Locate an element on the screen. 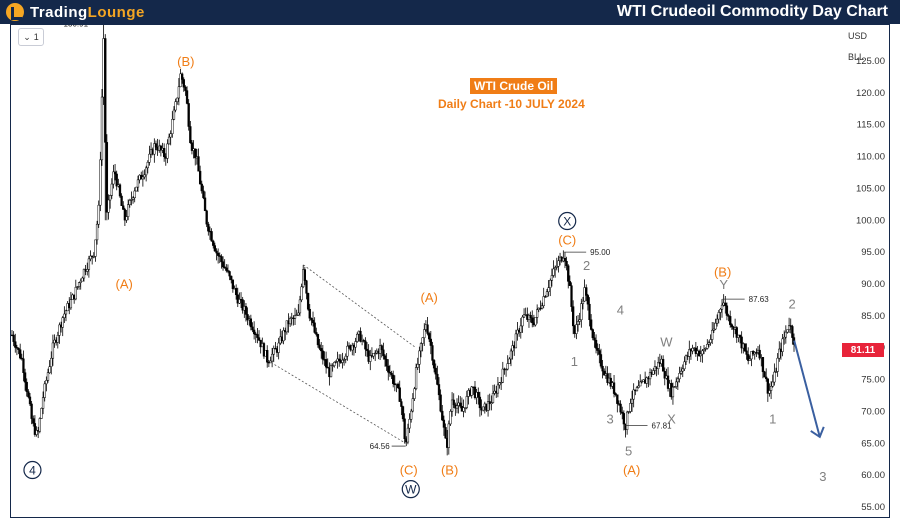 The height and width of the screenshot is (522, 900). wave-label: X is located at coordinates (567, 222).